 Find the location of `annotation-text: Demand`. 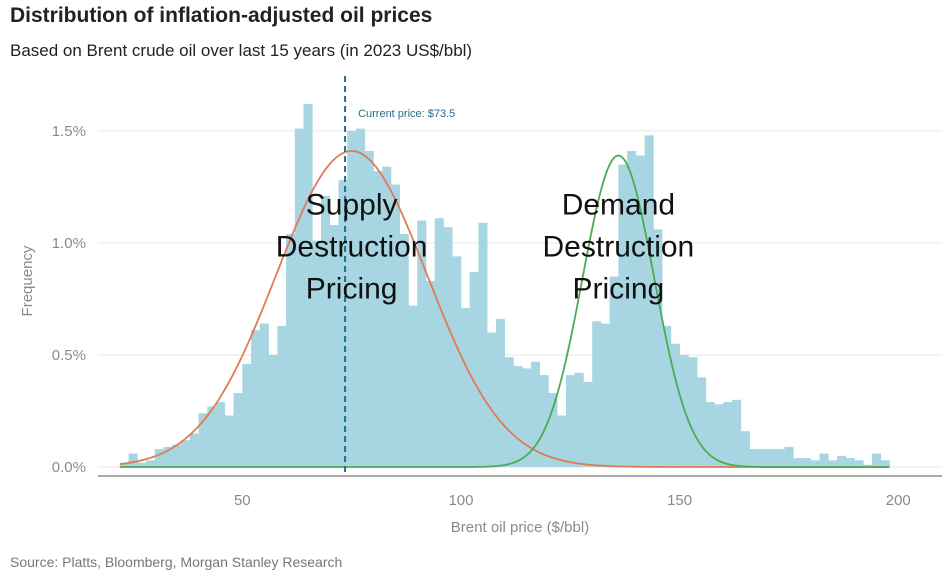

annotation-text: Demand is located at coordinates (618, 204).